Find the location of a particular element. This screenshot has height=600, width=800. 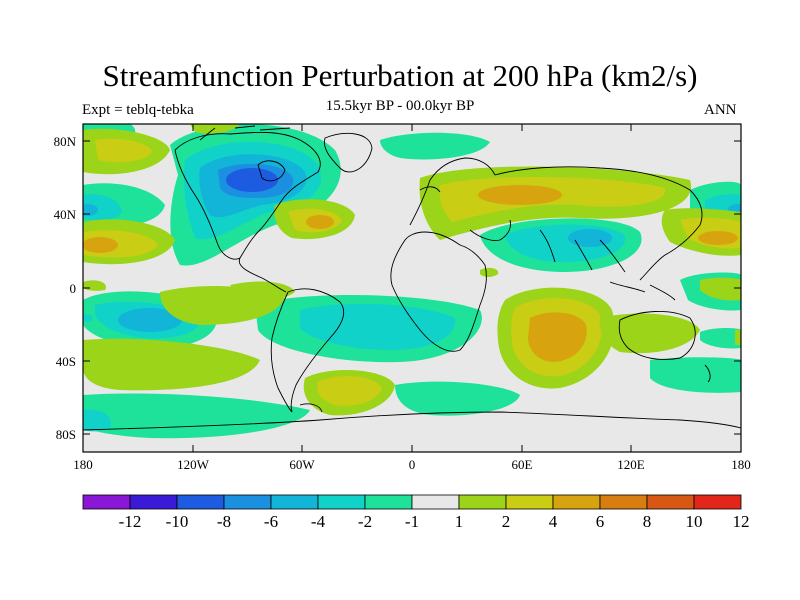

colorbar-tick-label: -2 is located at coordinates (365, 521).